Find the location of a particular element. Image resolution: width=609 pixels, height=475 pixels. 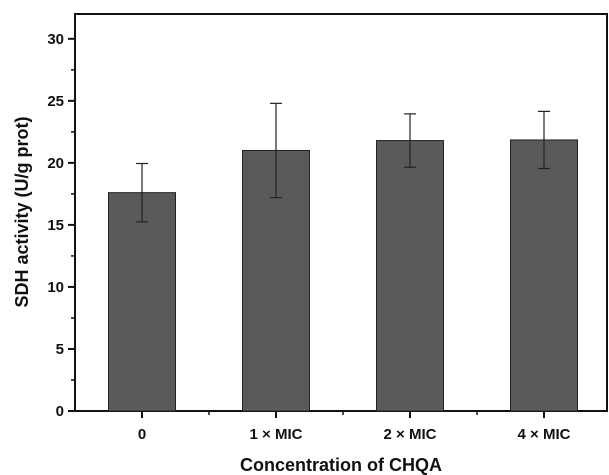

y-axis-title: SDH activity (U/g prot) is located at coordinates (22, 211).